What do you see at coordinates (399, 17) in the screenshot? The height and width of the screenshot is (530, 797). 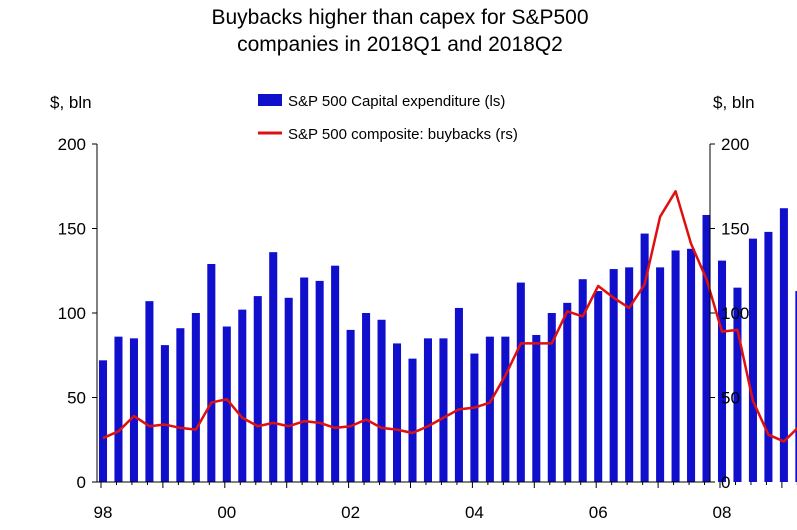 I see `chart-title-line-1: Buybacks higher than capex for S&P500` at bounding box center [399, 17].